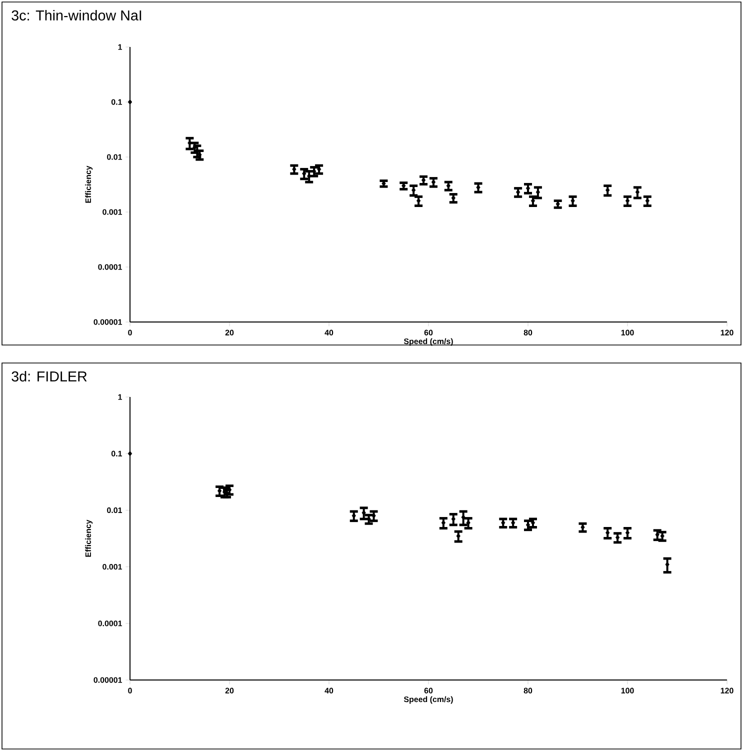 This screenshot has width=743, height=751. I want to click on chart-title: 3c: Thin-window NaI, so click(77, 15).